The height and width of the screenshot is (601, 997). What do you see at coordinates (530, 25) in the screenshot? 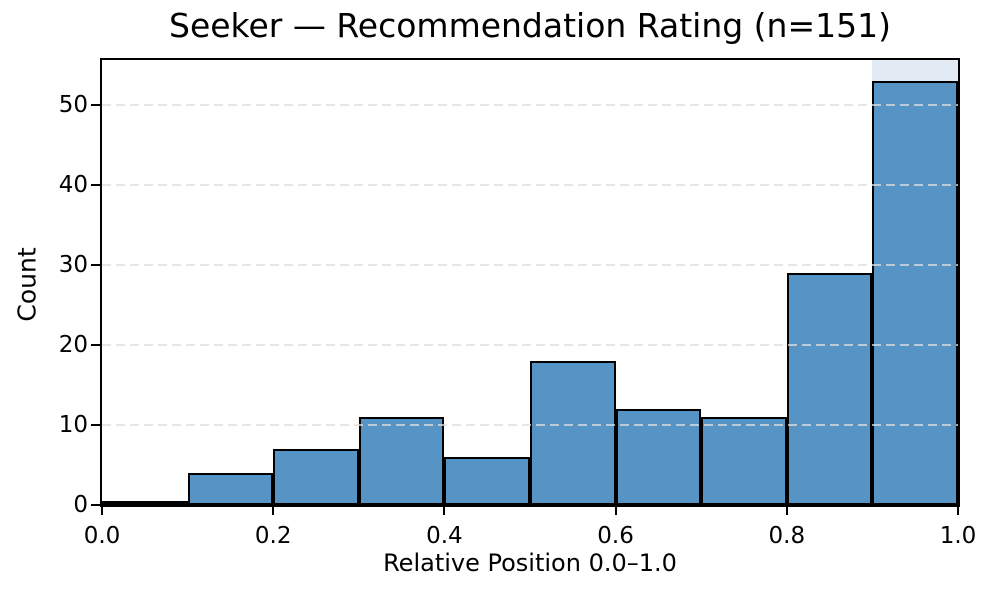
I see `chart-title: Seeker — Recommendation Rating (n=151)` at bounding box center [530, 25].